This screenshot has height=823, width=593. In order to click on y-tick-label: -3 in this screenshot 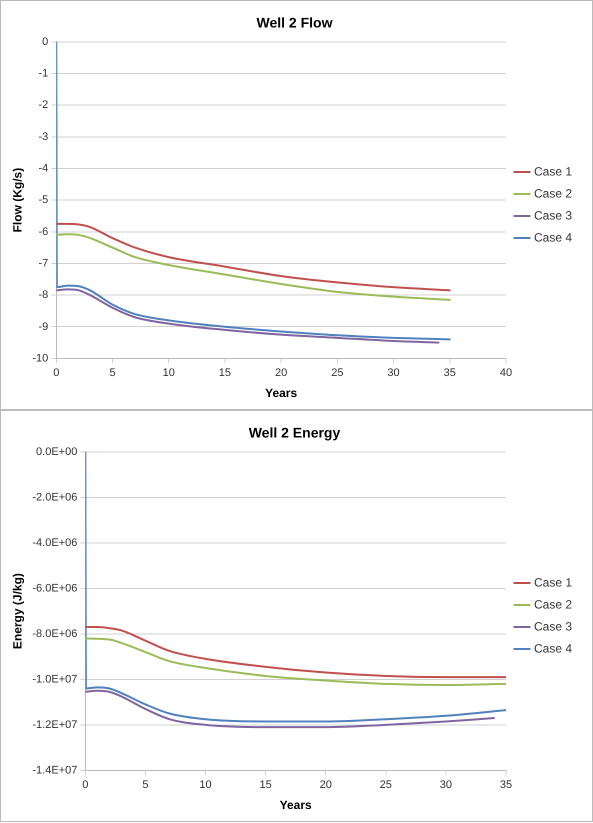, I will do `click(43, 136)`.